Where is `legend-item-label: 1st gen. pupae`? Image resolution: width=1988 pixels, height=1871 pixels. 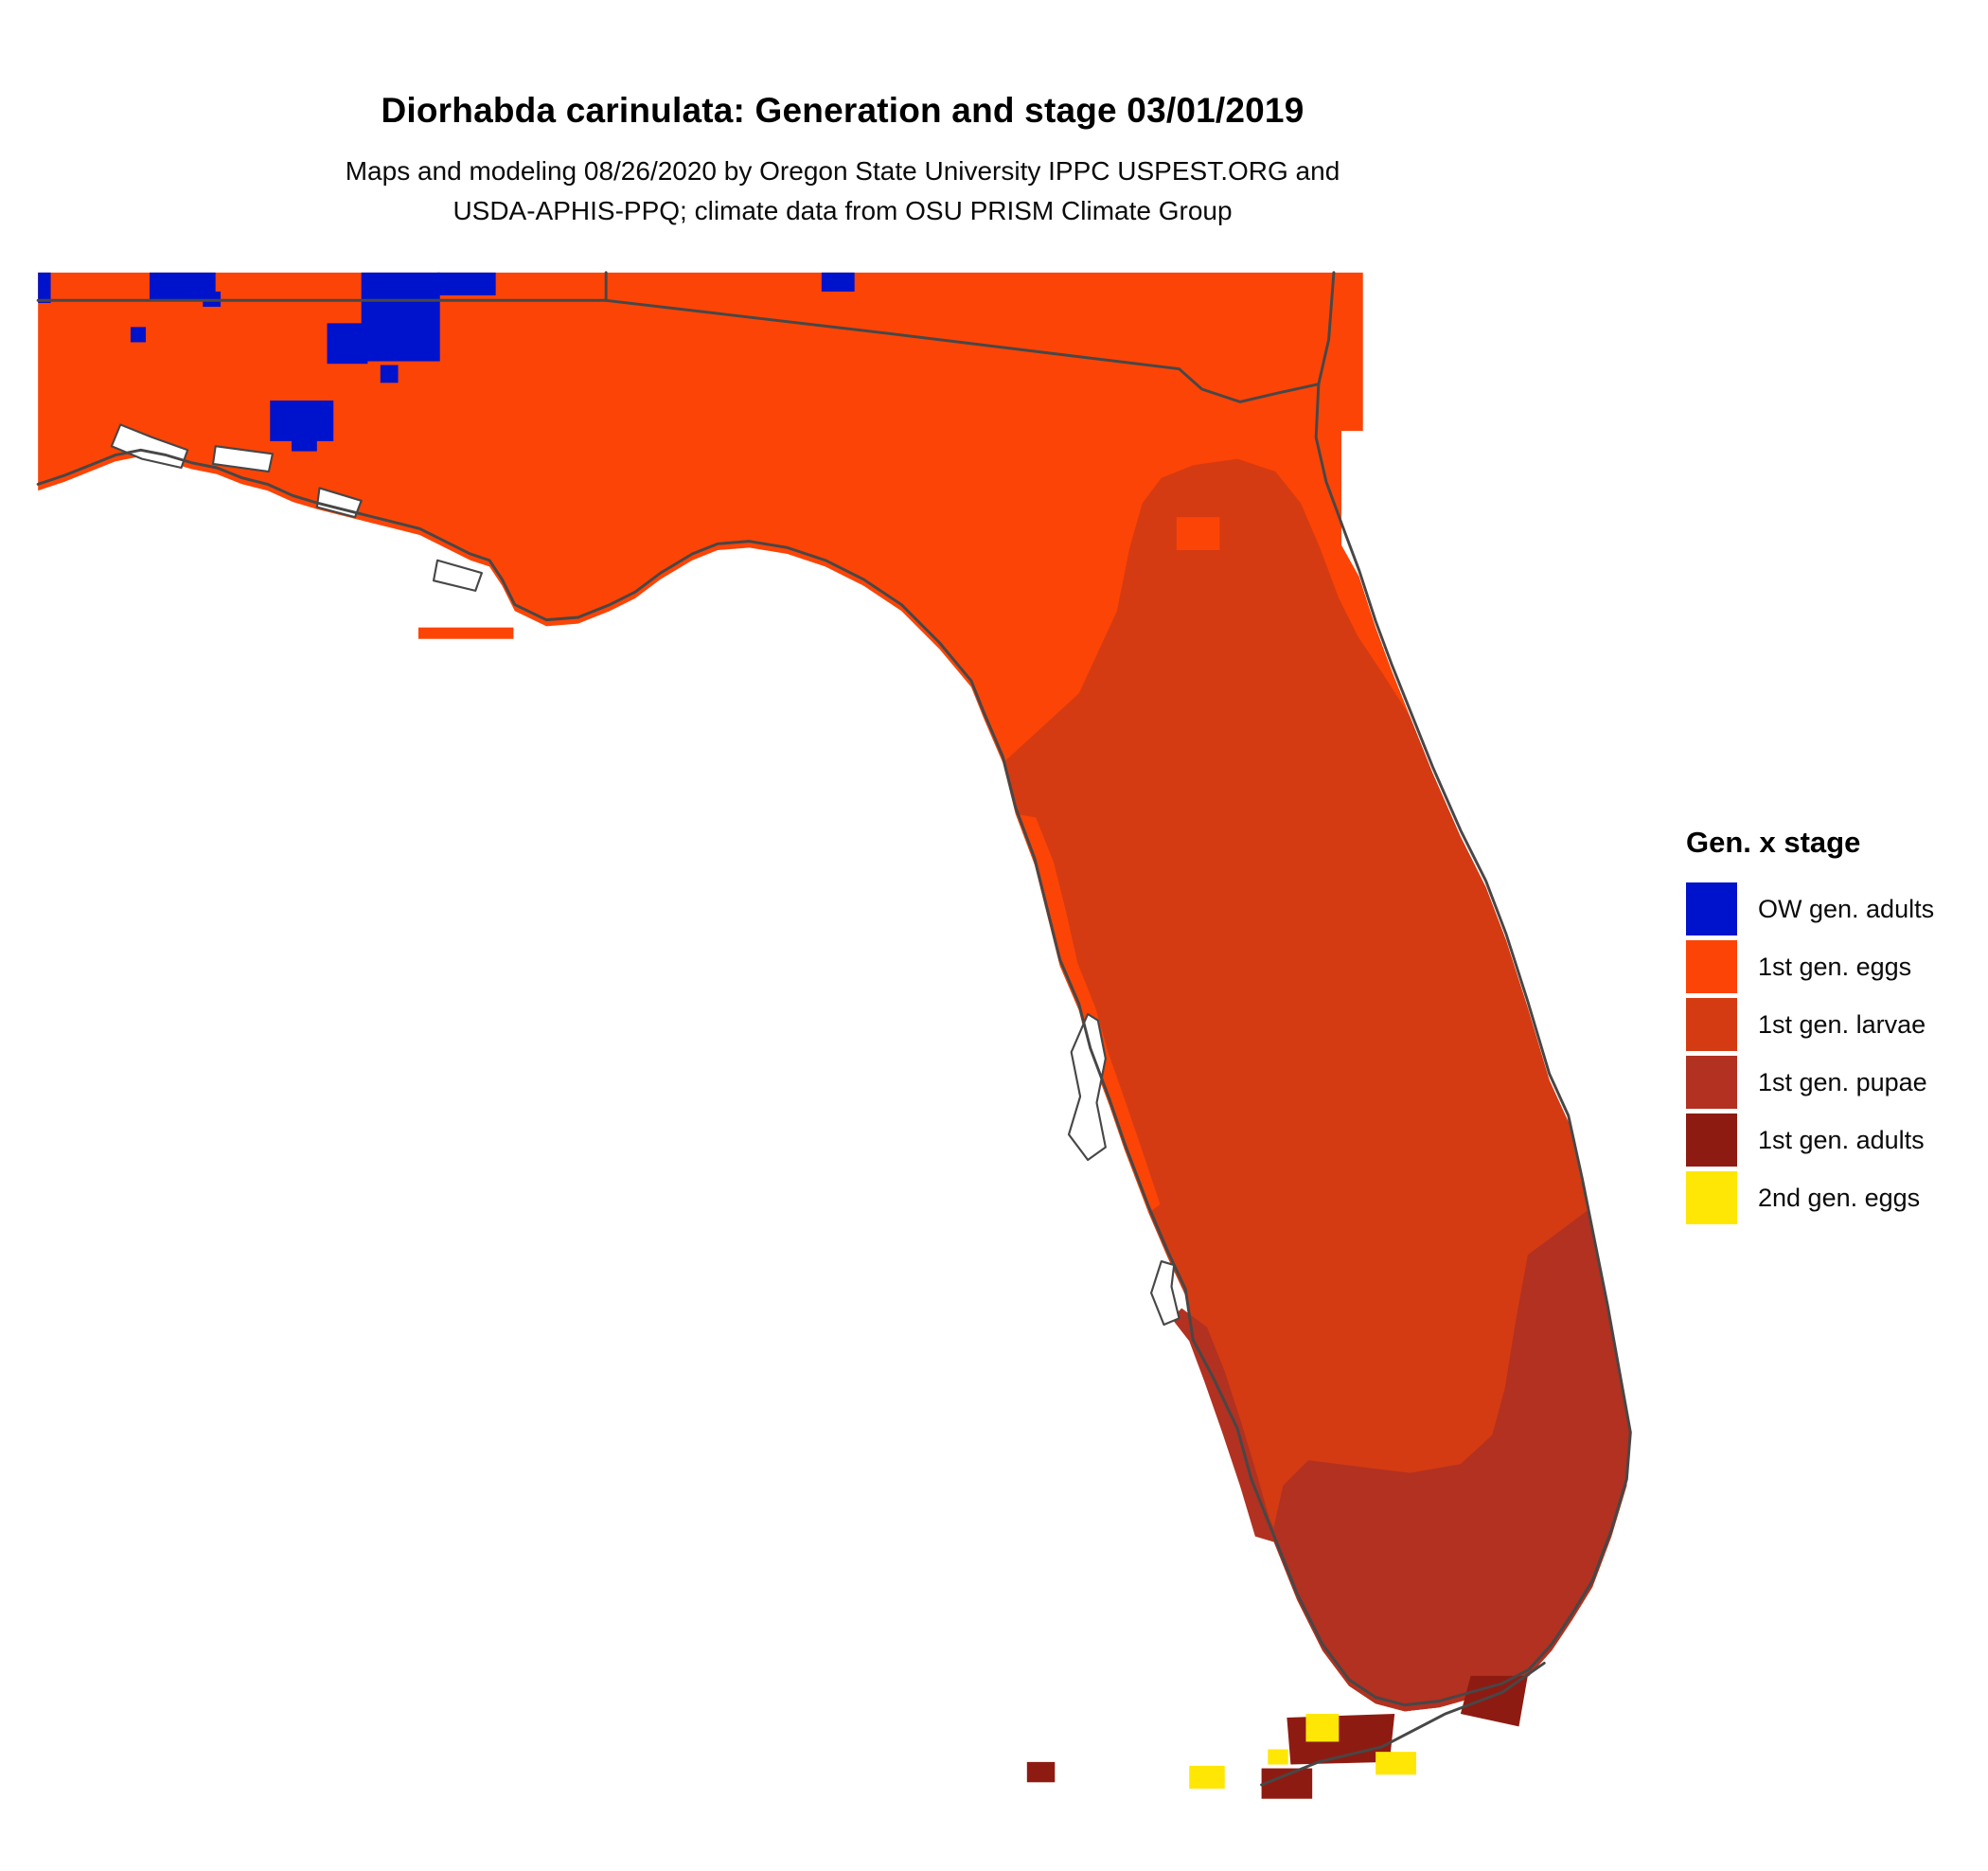 legend-item-label: 1st gen. pupae is located at coordinates (1842, 1081).